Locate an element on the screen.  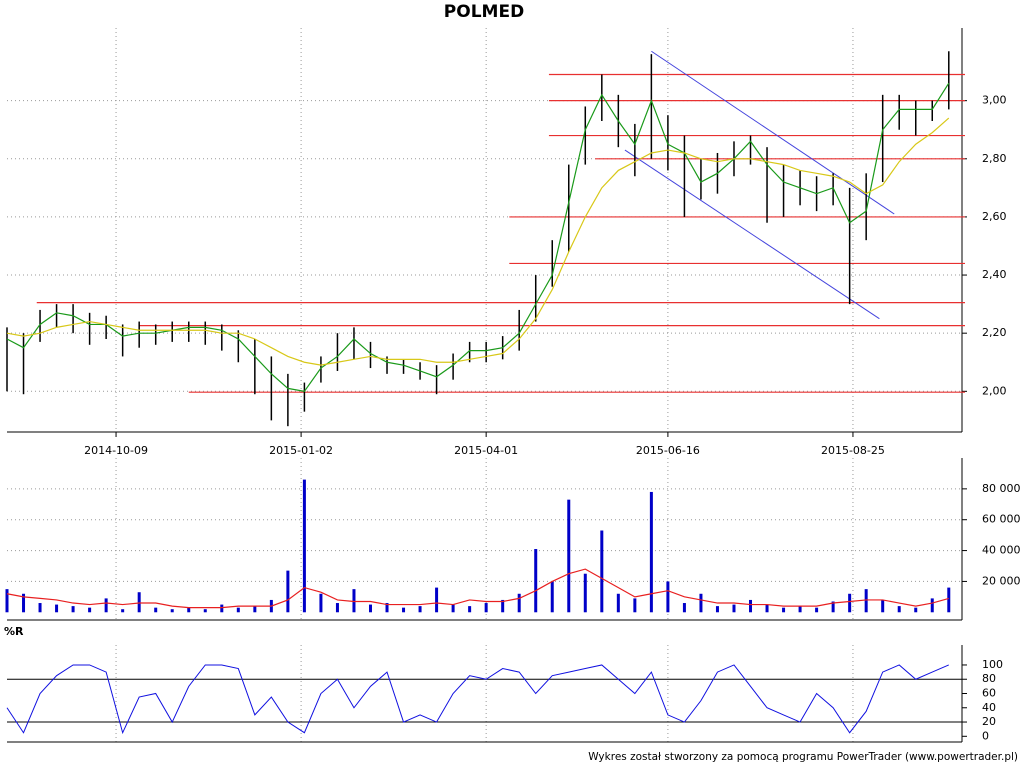
chart-title: POLMED is located at coordinates (484, 12).